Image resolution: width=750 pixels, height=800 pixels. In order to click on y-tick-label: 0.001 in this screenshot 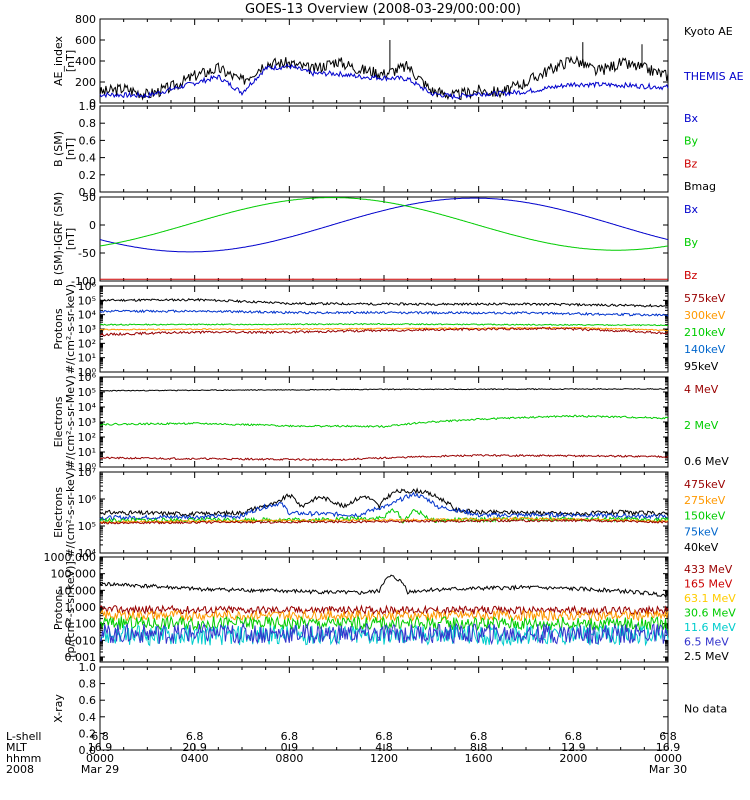, I will do `click(81, 657)`.